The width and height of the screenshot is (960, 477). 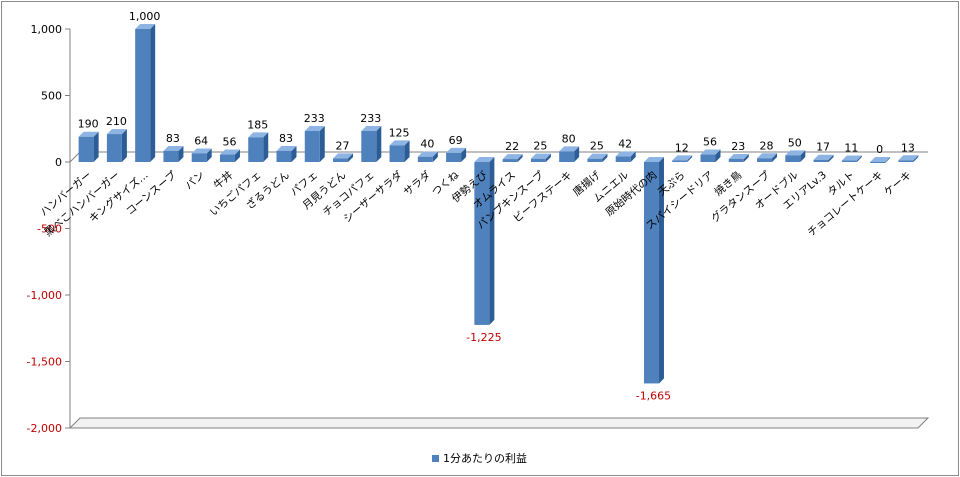 What do you see at coordinates (456, 140) in the screenshot?
I see `data-label: 69` at bounding box center [456, 140].